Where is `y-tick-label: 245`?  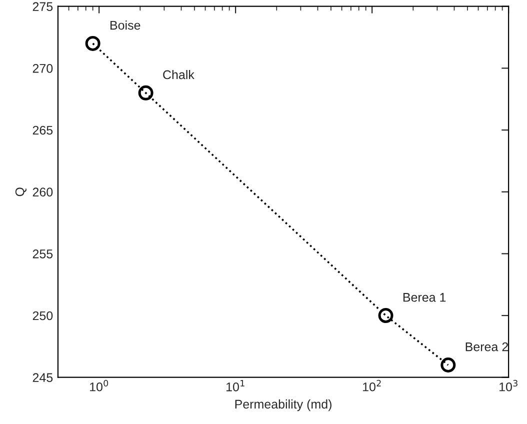
y-tick-label: 245 is located at coordinates (42, 377).